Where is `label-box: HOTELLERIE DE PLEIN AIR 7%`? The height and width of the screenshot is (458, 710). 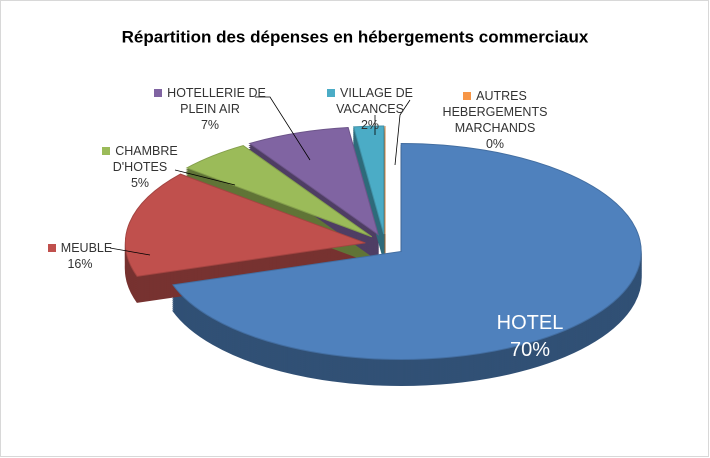
label-box: HOTELLERIE DE PLEIN AIR 7% is located at coordinates (210, 109).